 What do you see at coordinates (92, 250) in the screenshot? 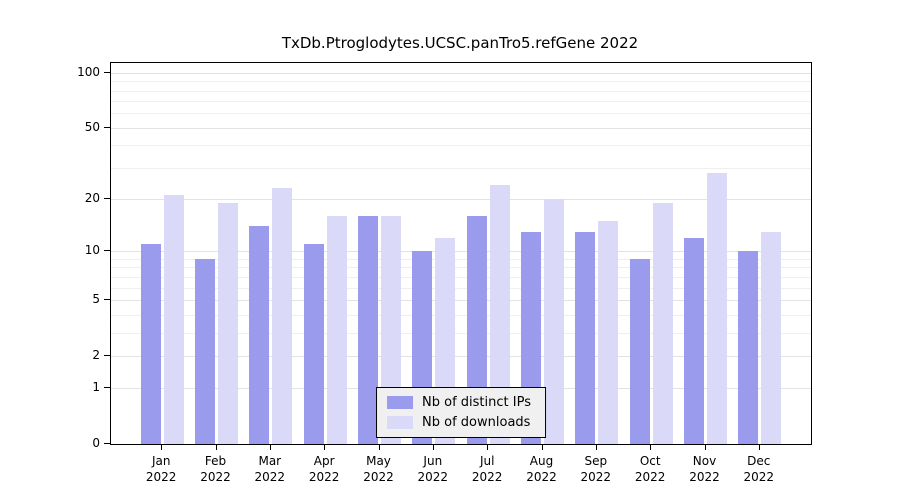
I see `y-tick-label: 10` at bounding box center [92, 250].